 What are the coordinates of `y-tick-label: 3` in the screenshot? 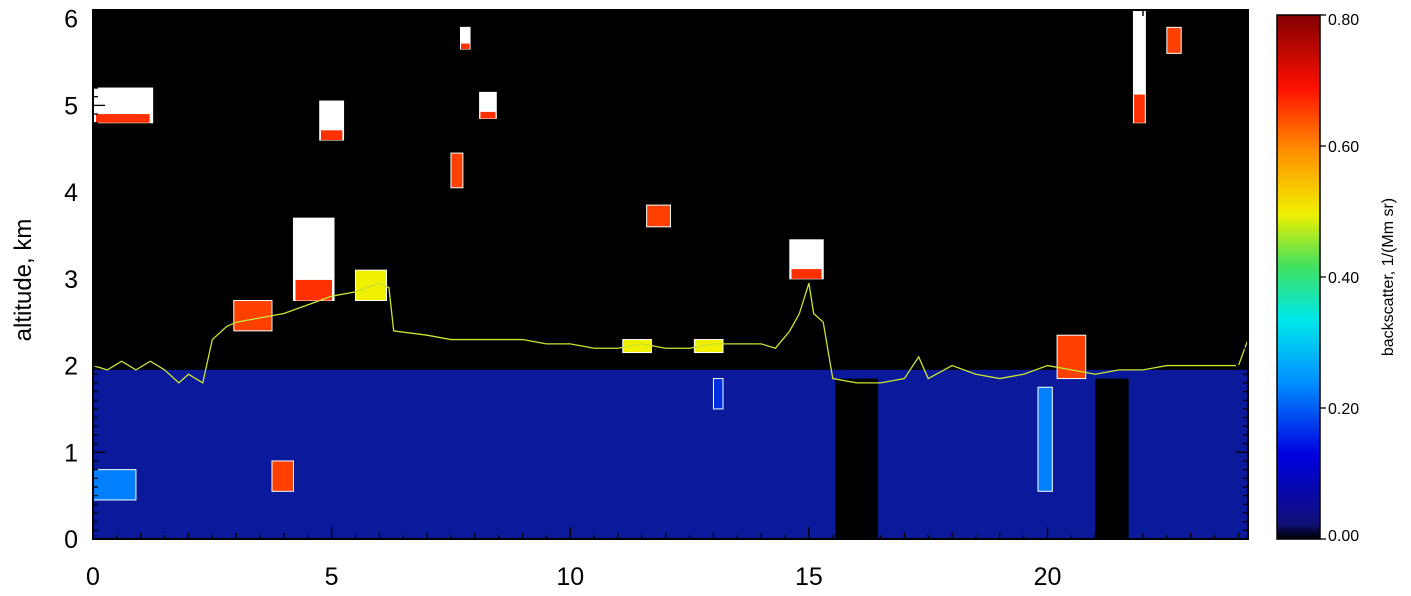 It's located at (71, 280).